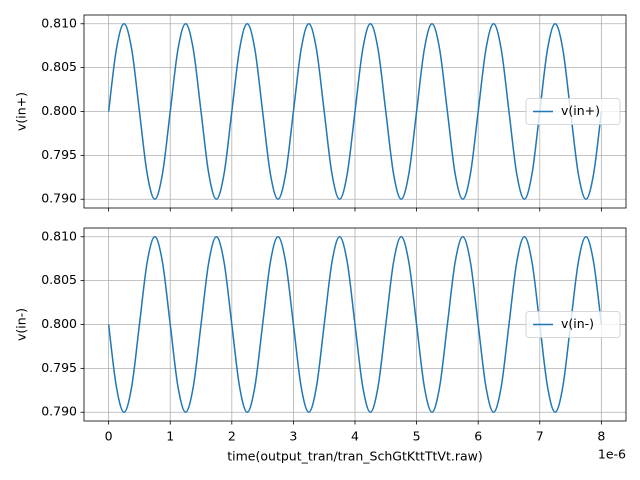  What do you see at coordinates (580, 110) in the screenshot?
I see `legend-label: v(in+)` at bounding box center [580, 110].